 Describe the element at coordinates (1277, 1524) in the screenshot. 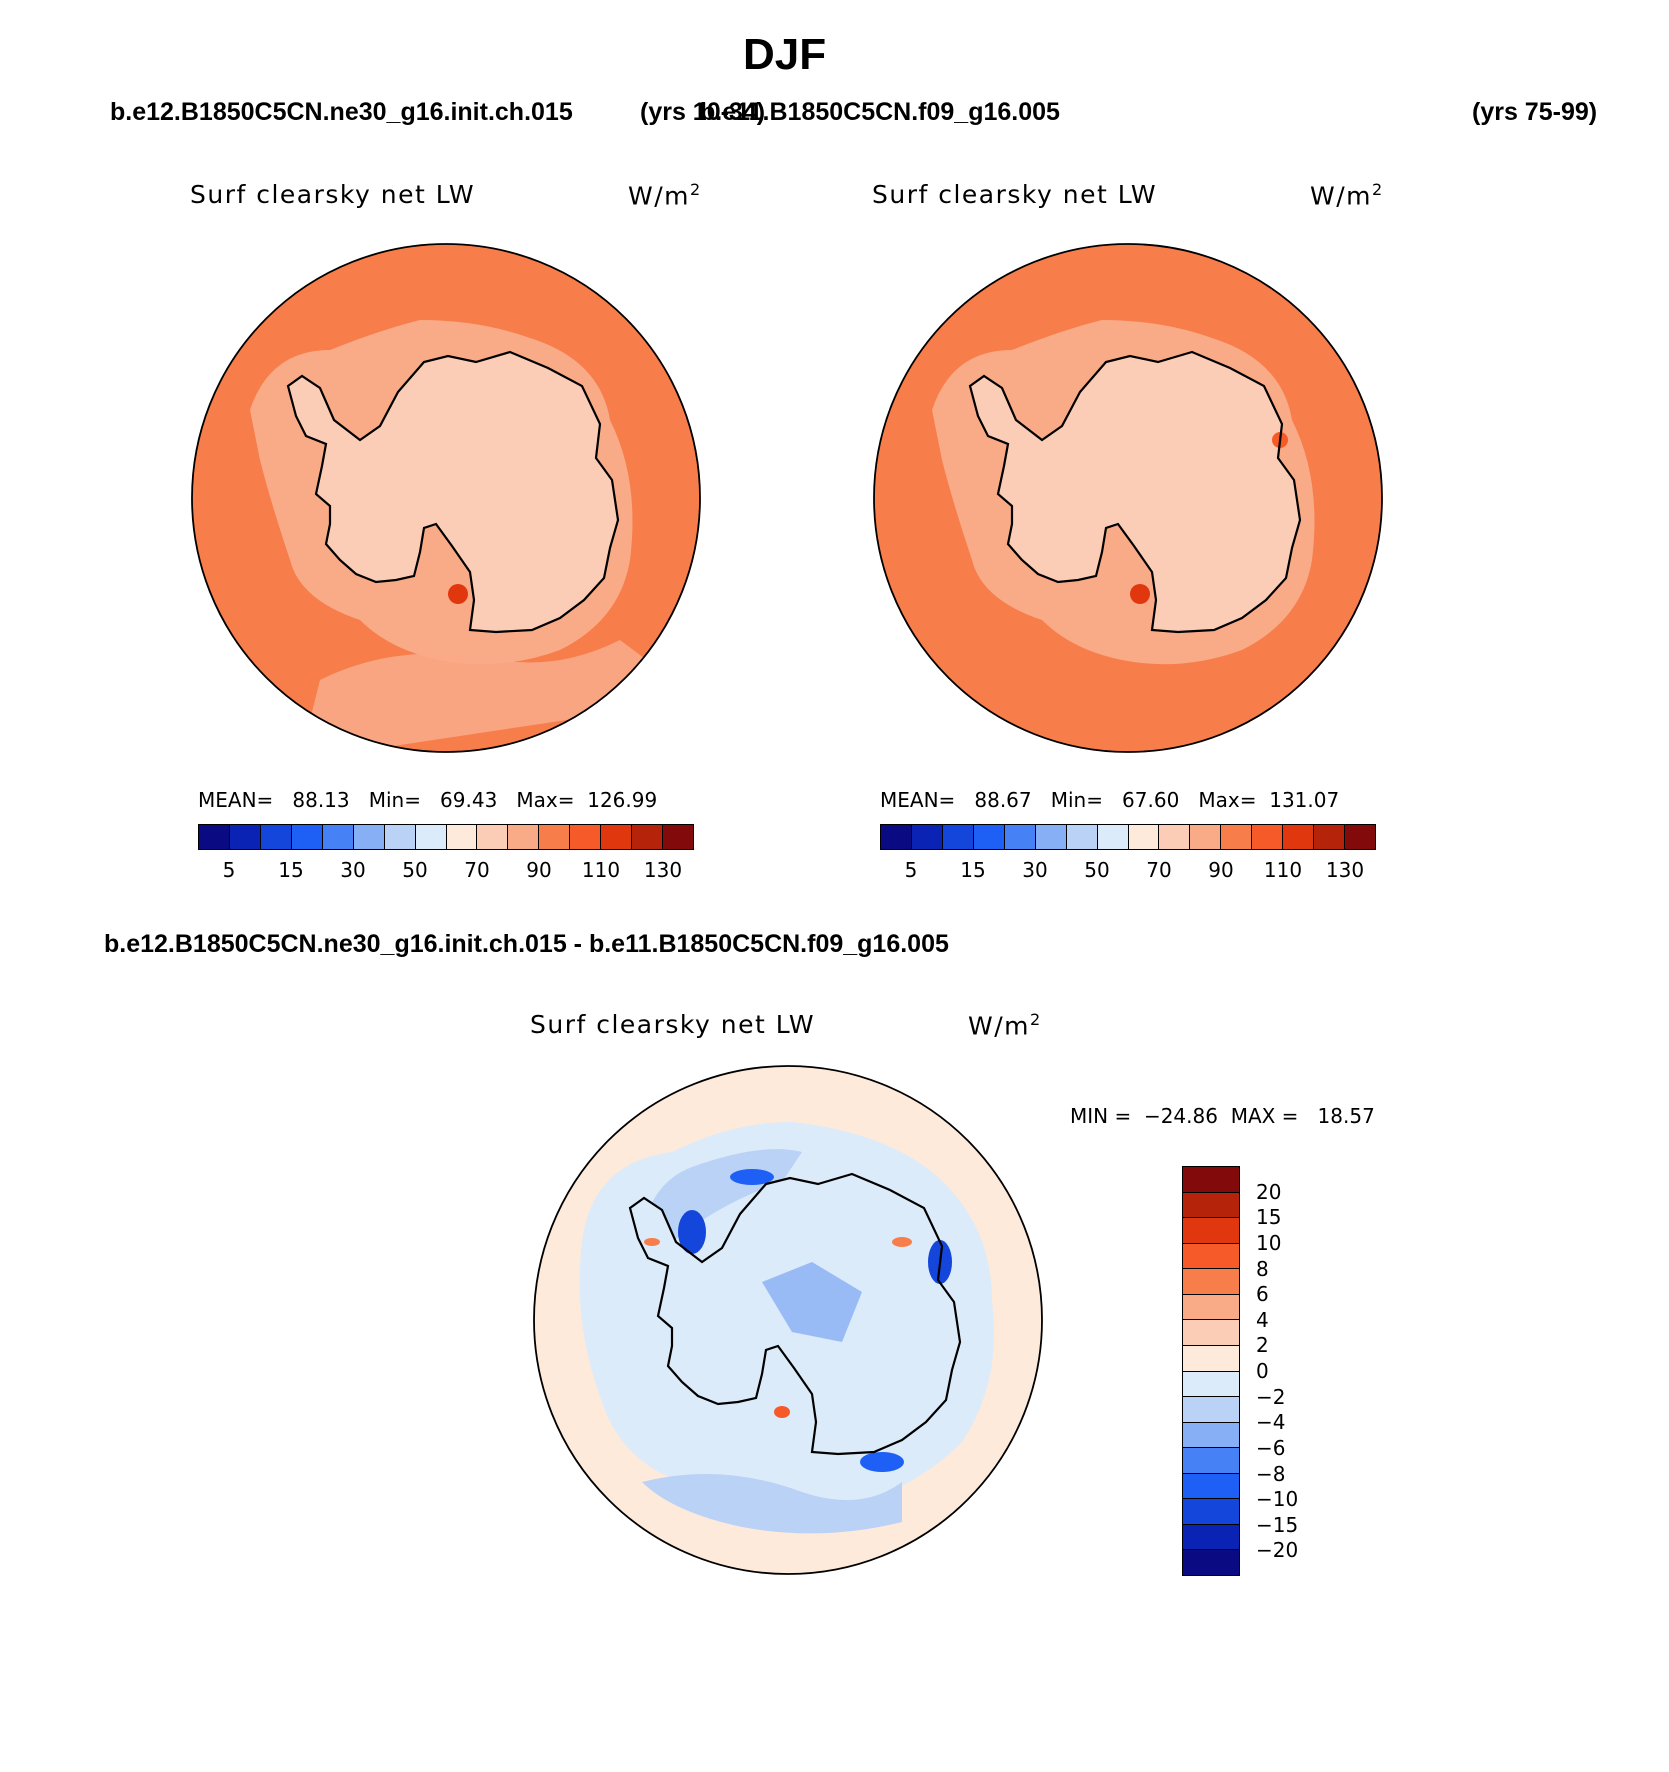

I see `colorbar-tick-label: −15` at that location.